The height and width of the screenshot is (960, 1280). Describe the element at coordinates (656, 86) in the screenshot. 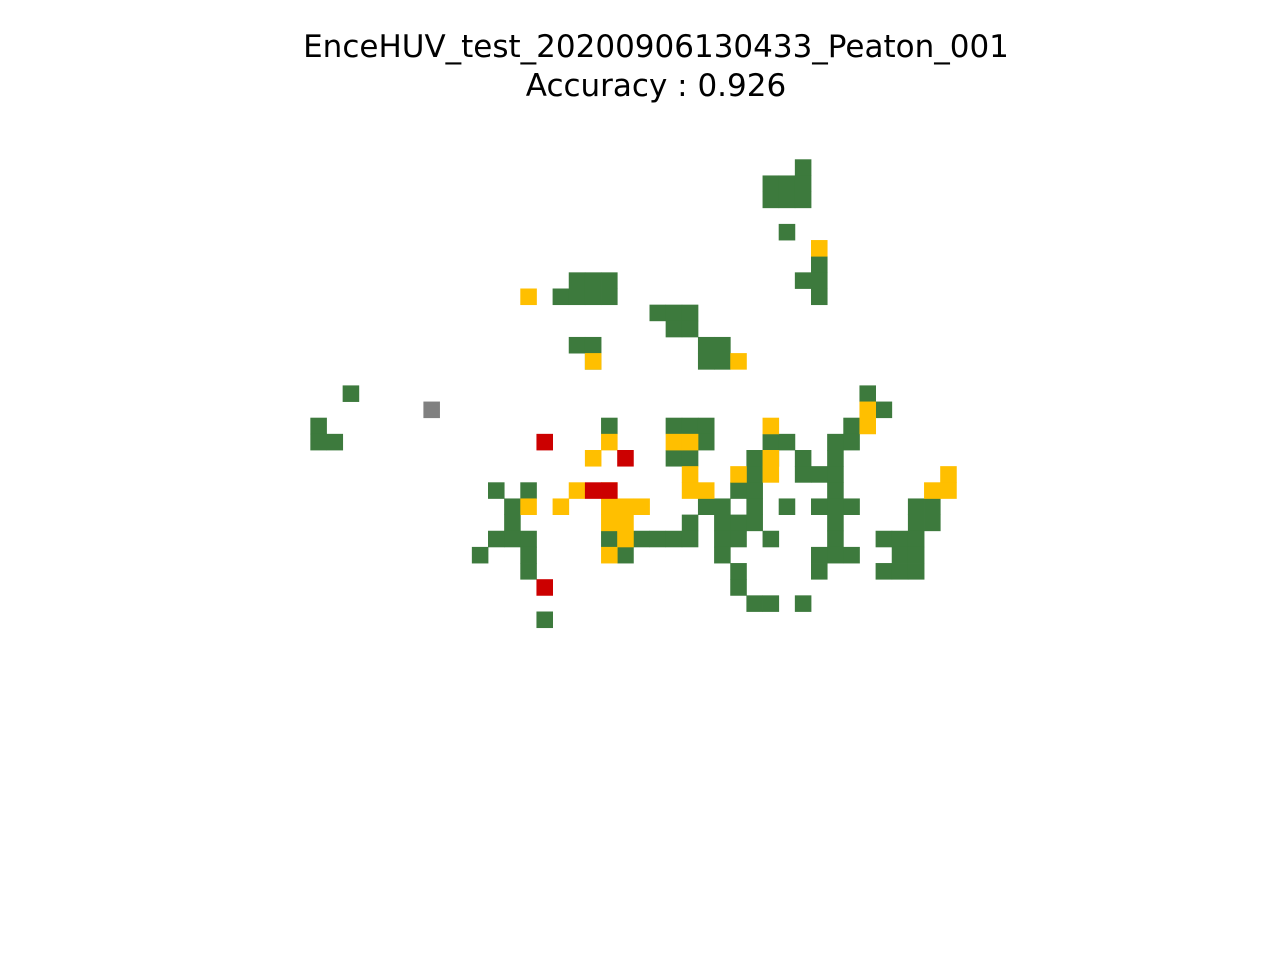

I see `chart-subtitle: Accuracy : 0.926` at that location.